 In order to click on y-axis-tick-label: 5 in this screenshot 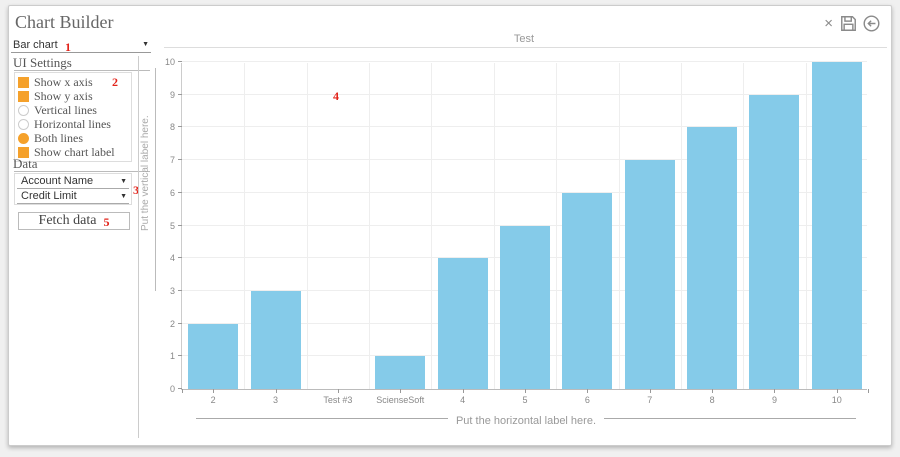, I will do `click(172, 225)`.